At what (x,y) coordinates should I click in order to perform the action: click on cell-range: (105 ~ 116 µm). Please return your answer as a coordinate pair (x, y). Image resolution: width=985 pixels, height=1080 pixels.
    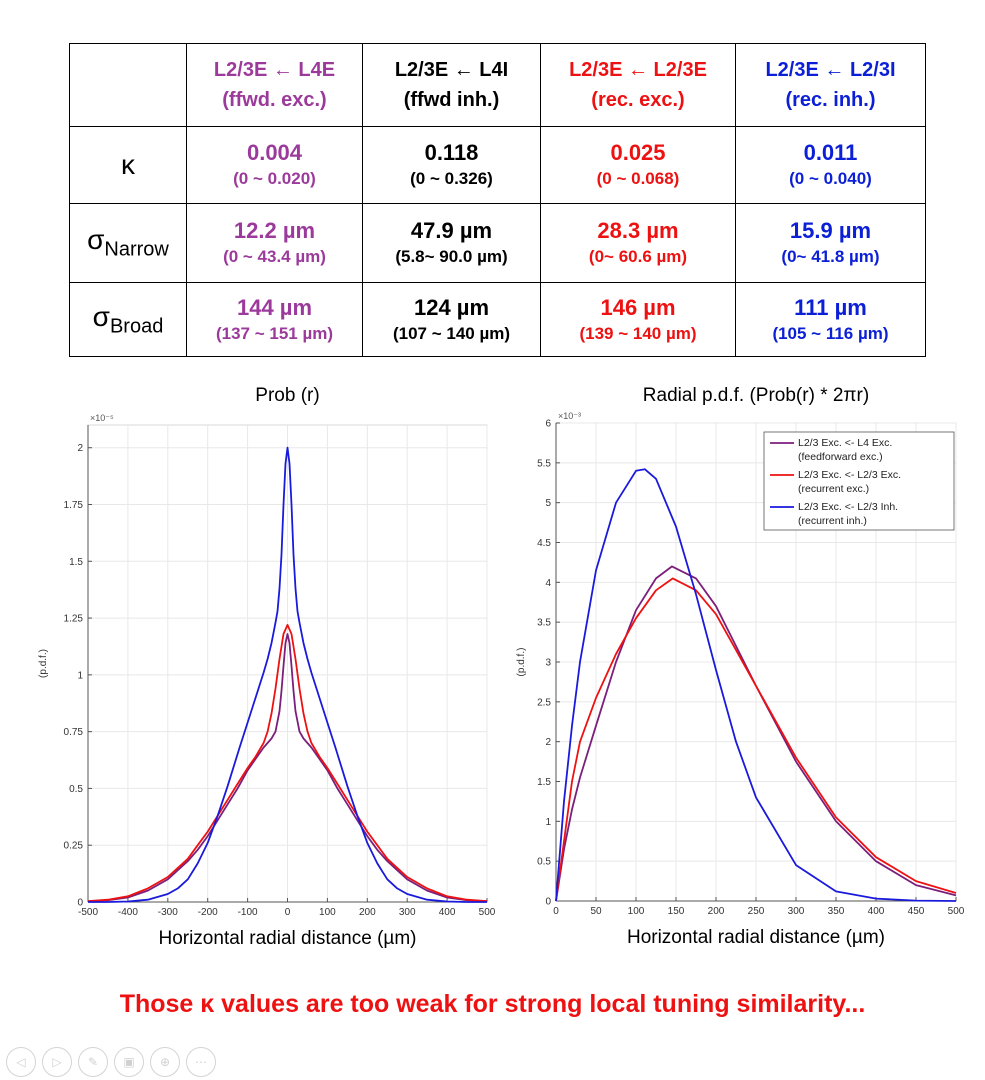
    Looking at the image, I should click on (830, 333).